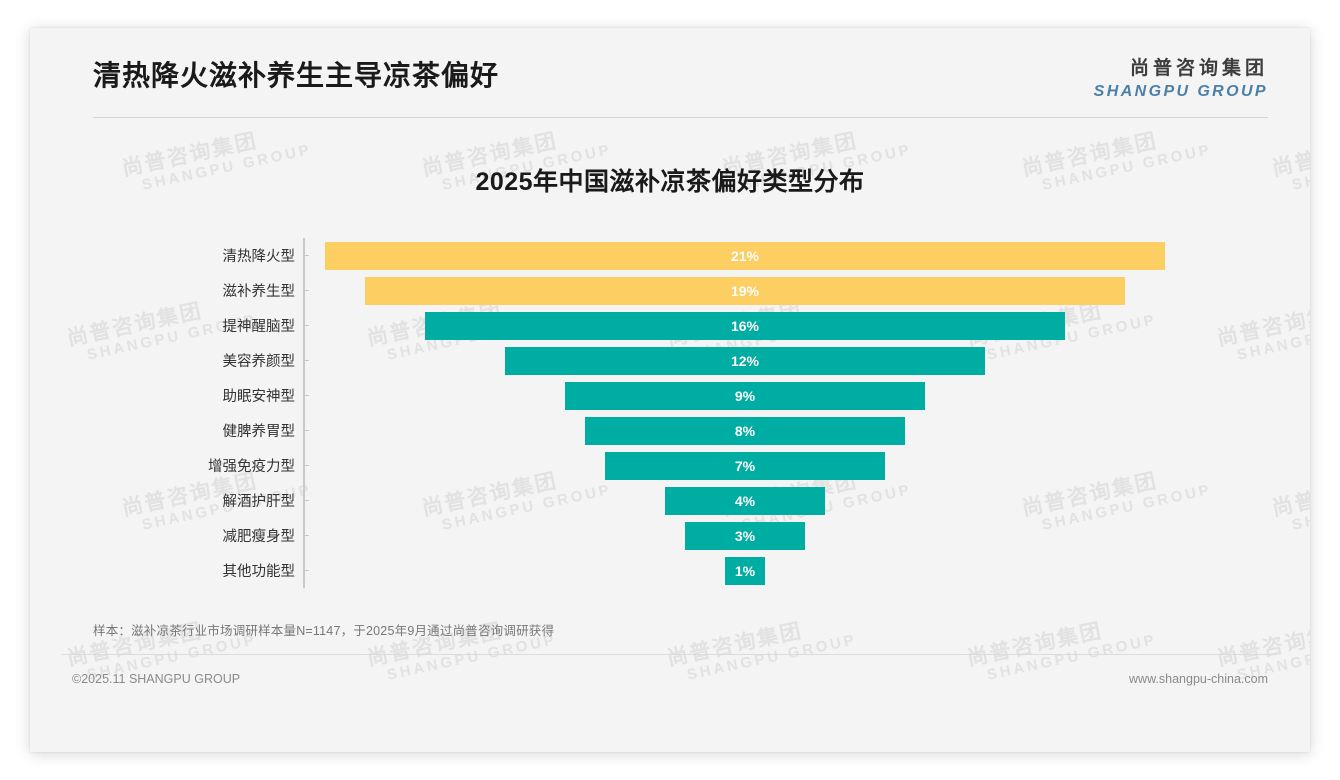 This screenshot has width=1340, height=780. What do you see at coordinates (259, 397) in the screenshot?
I see `bar-category-label: 助眠安神型` at bounding box center [259, 397].